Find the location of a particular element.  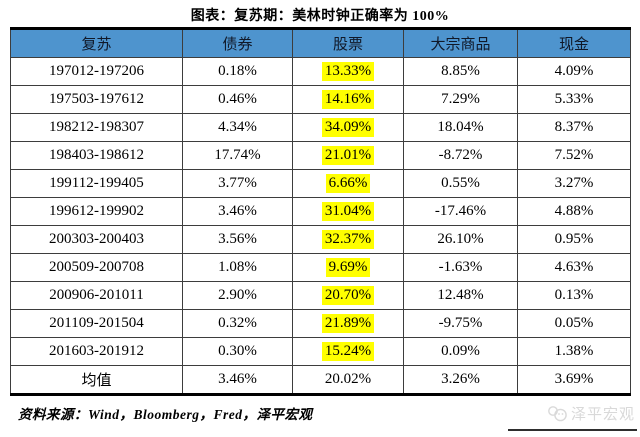

commodity-cell: 12.48% is located at coordinates (460, 295).